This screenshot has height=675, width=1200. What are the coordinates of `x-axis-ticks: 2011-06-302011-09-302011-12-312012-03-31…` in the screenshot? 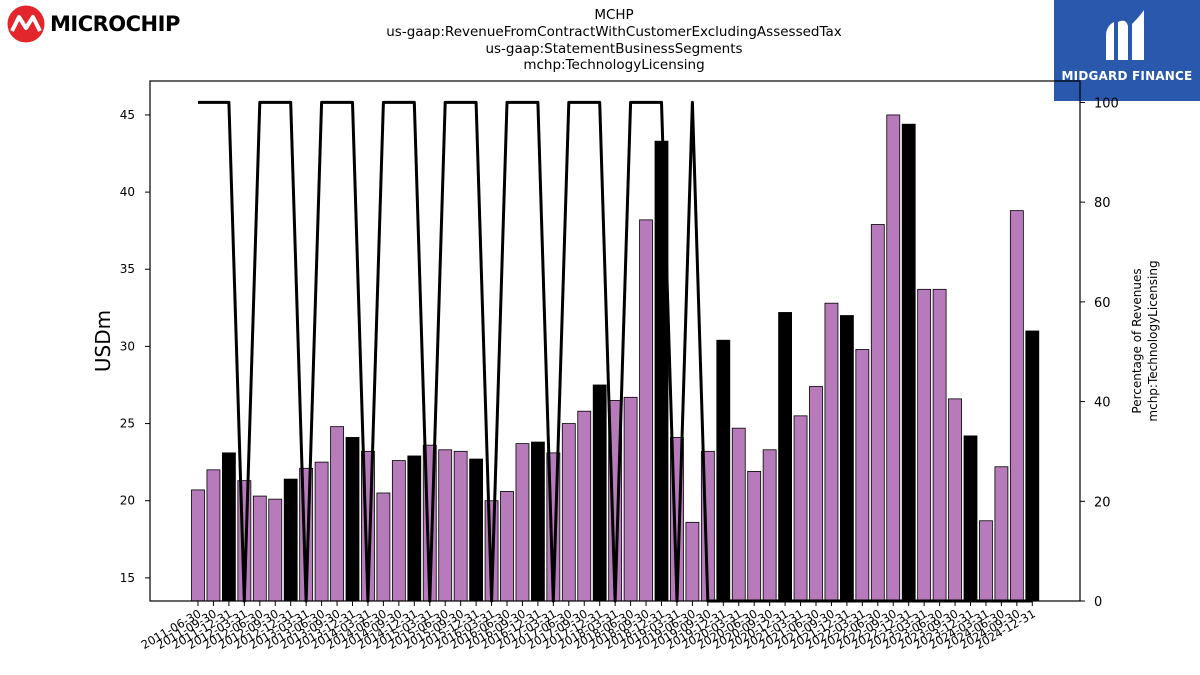 It's located at (588, 626).